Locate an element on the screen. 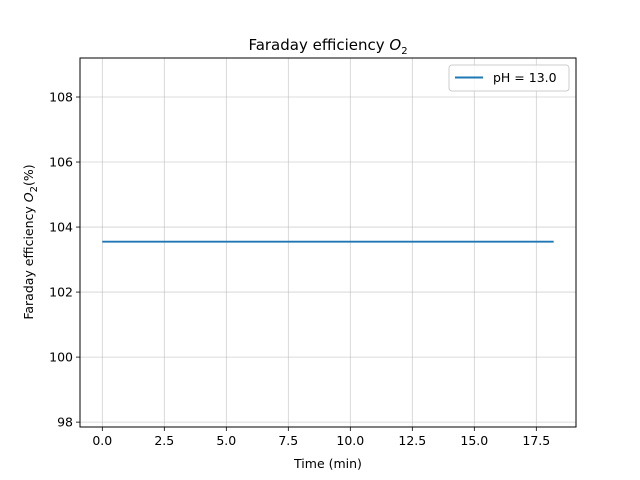 This screenshot has width=640, height=480. legend: pH = 13.0 is located at coordinates (509, 78).